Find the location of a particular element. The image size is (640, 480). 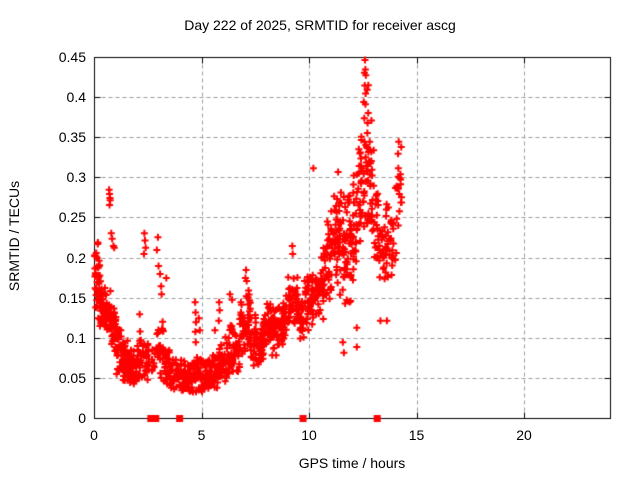

y-tick-label: 0.4 is located at coordinates (76, 97).